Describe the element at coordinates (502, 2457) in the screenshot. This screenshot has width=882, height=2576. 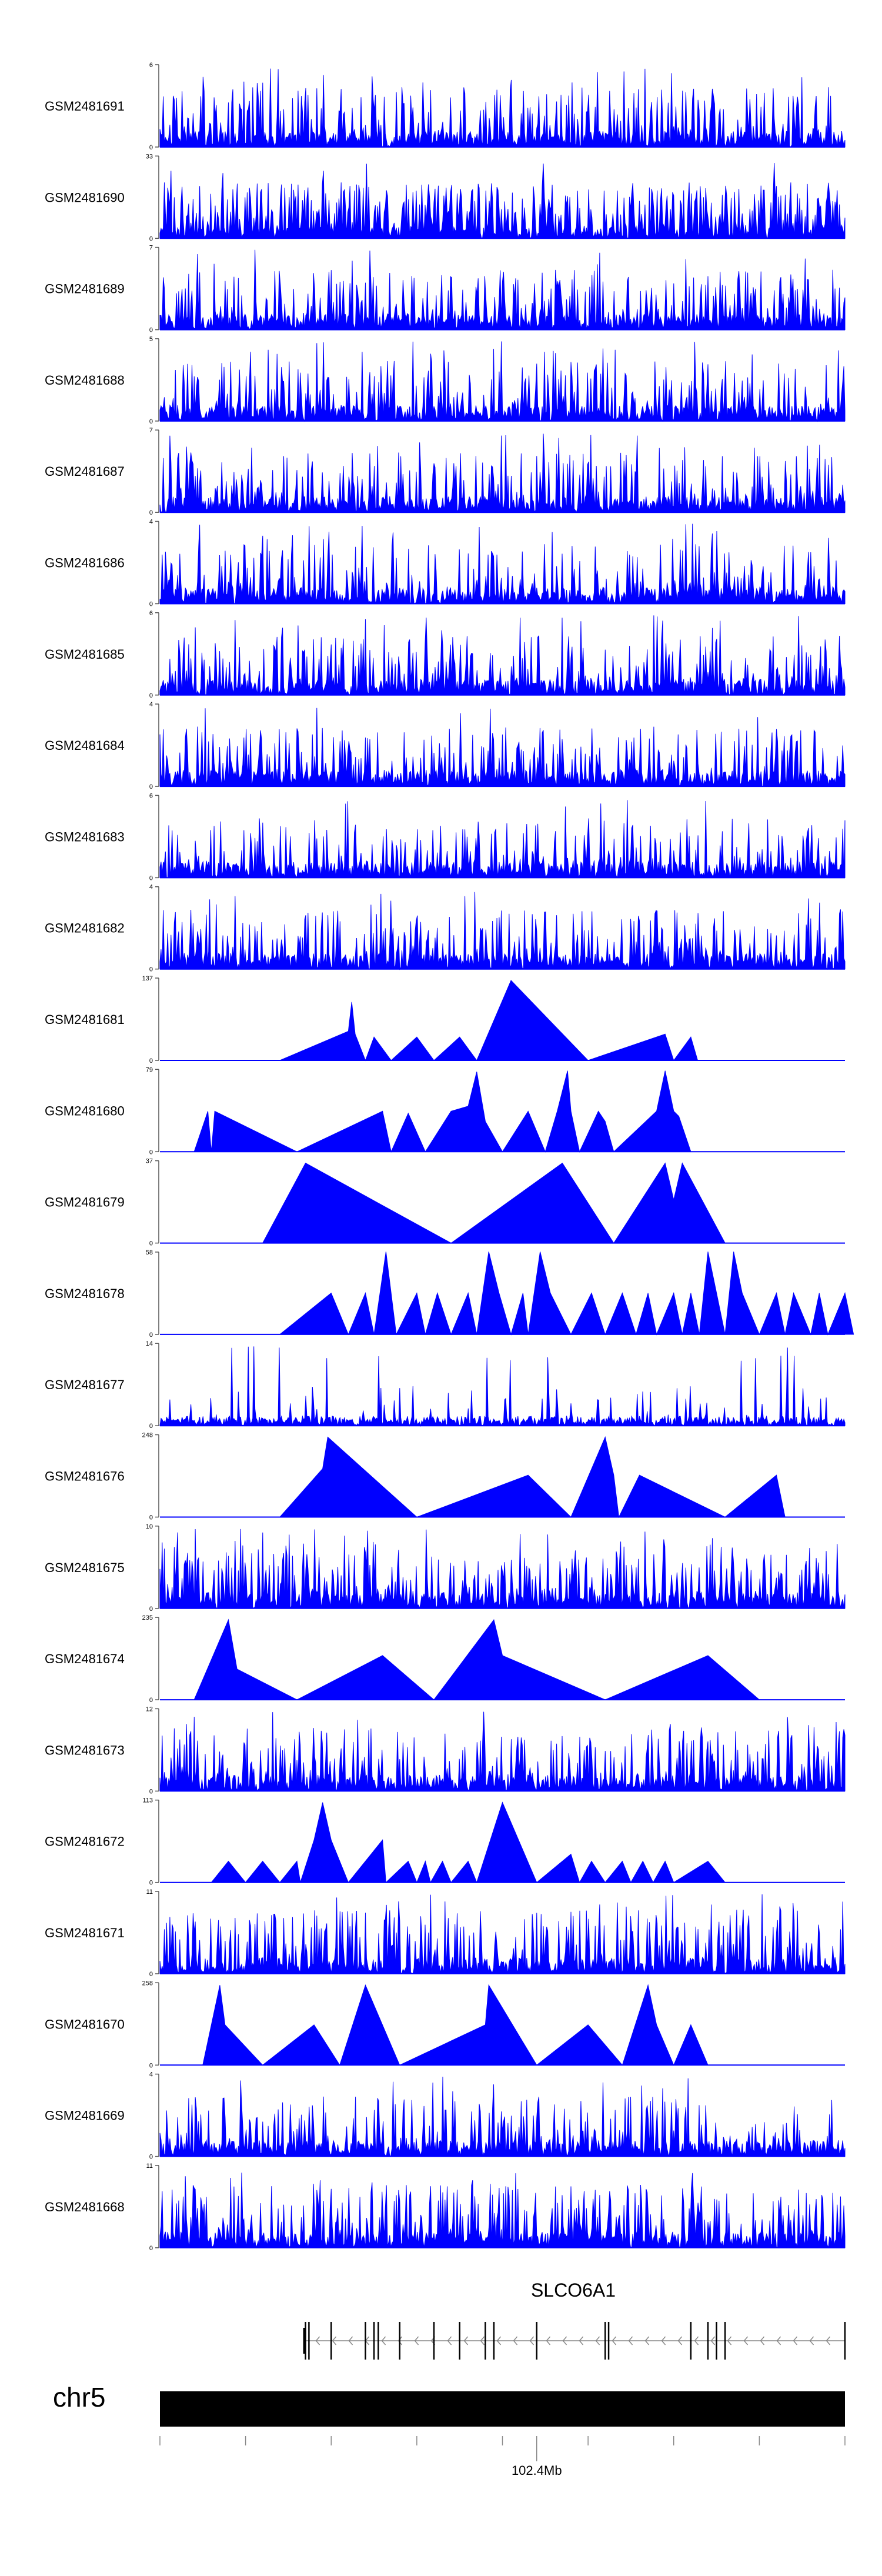
I see `genomic-axis: 102.4Mb` at that location.